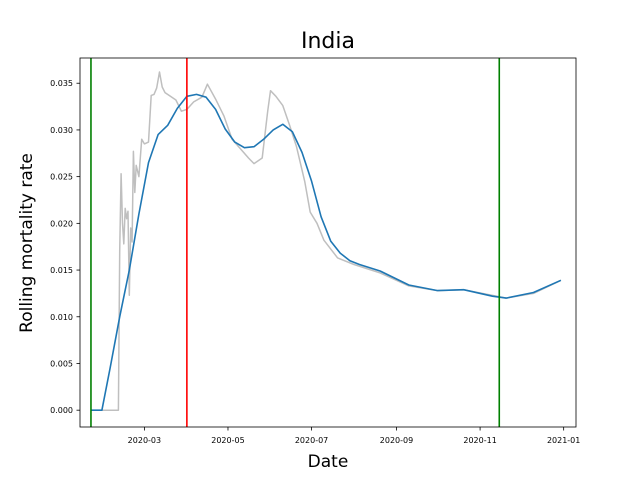 Image resolution: width=640 pixels, height=484 pixels. I want to click on chart-title: India, so click(328, 41).